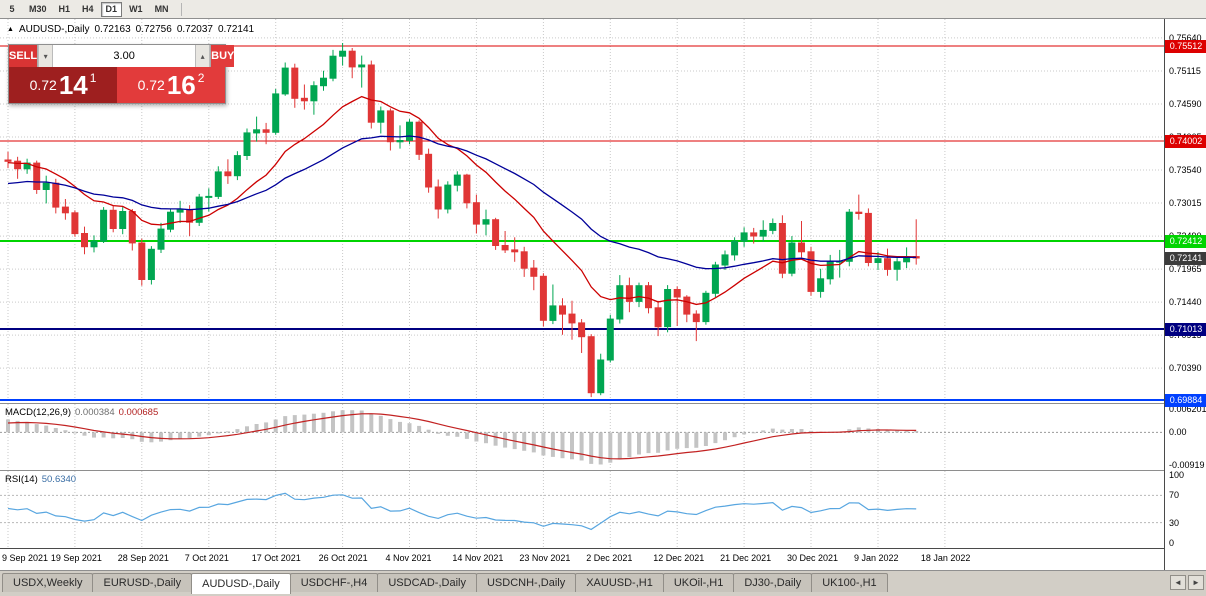 Image resolution: width=1206 pixels, height=596 pixels. I want to click on collapse-icon: ▲, so click(10, 29).